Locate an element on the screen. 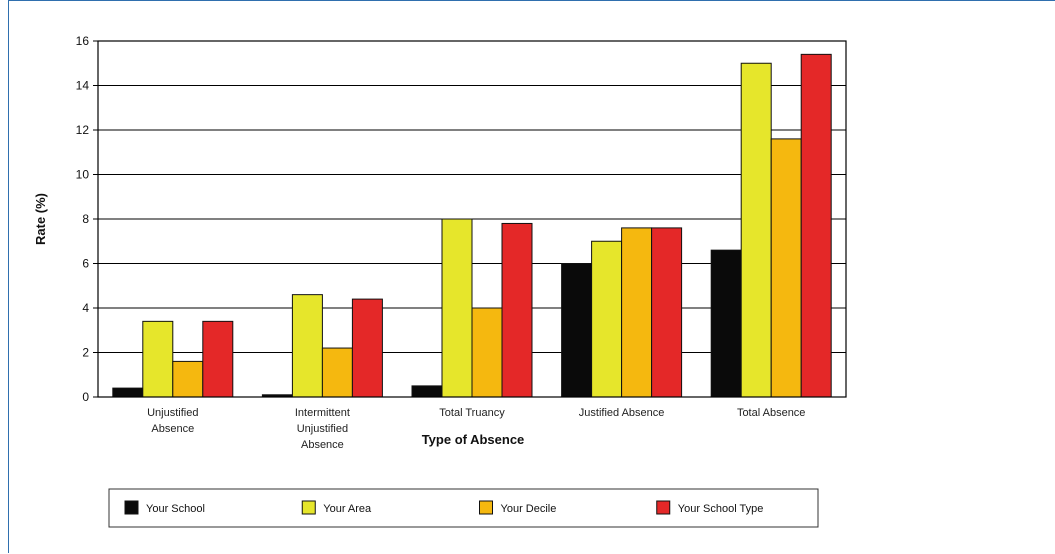 This screenshot has width=1055, height=554. x-category-label: Unjustified Absence is located at coordinates (172, 421).